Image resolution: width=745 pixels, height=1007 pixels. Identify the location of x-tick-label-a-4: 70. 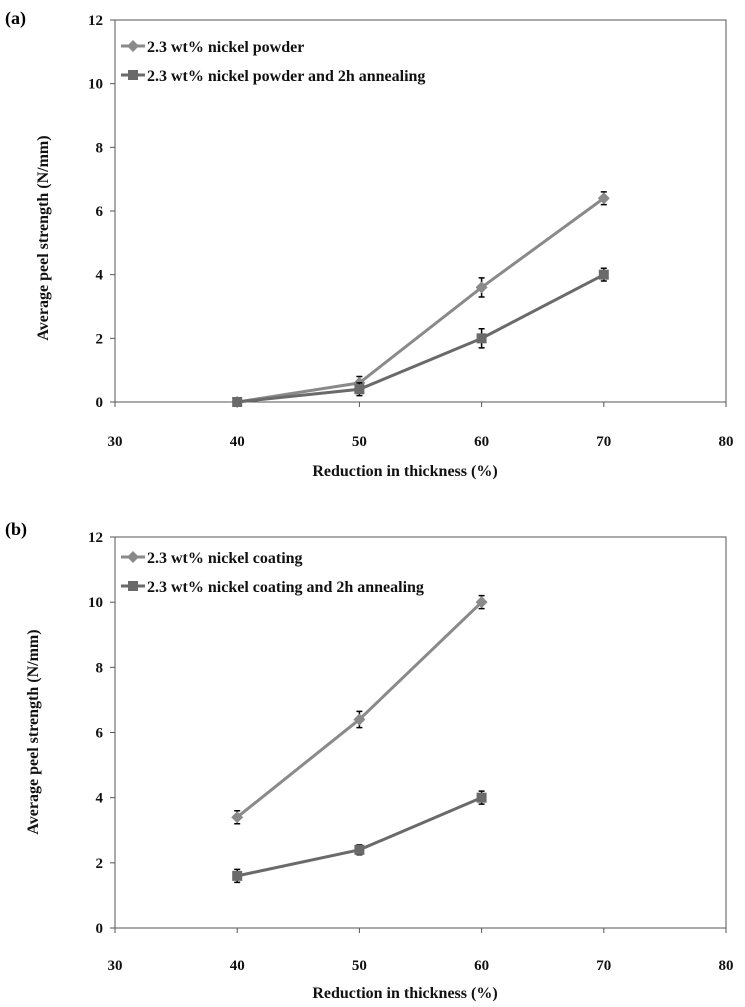
(603, 442).